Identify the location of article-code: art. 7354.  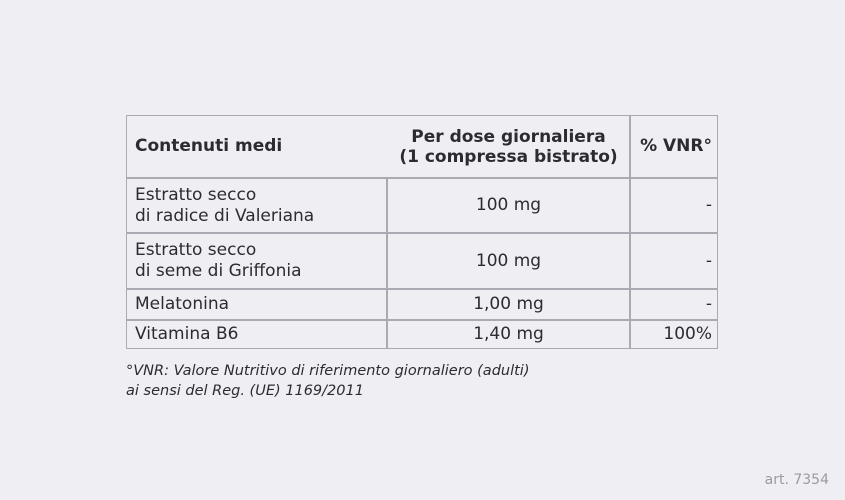
(796, 480).